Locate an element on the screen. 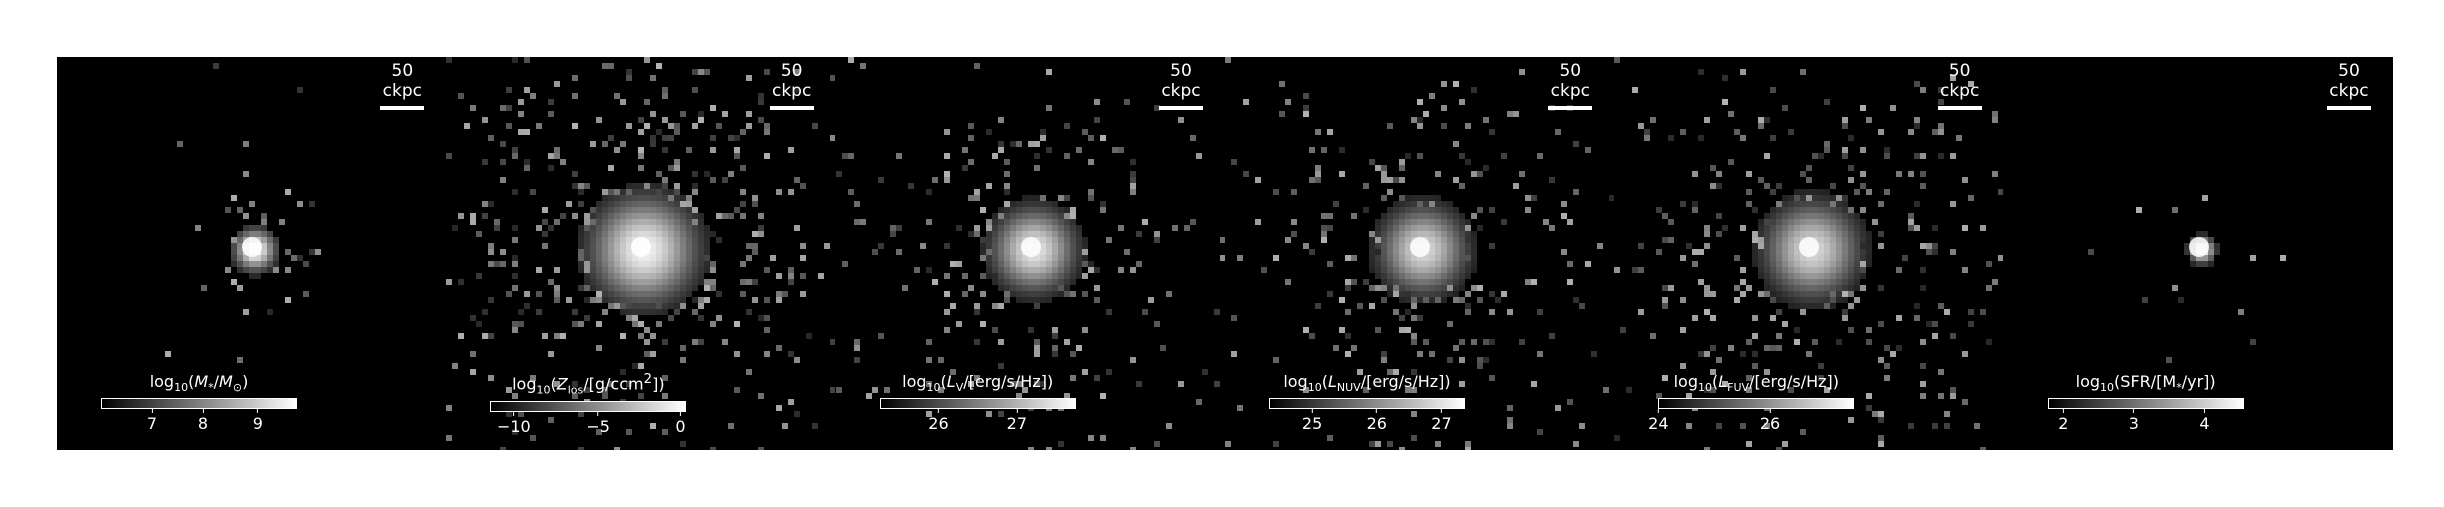 This screenshot has width=2444, height=507. colorbar-title: log10(SFR/[M*/yr]) is located at coordinates (2145, 383).